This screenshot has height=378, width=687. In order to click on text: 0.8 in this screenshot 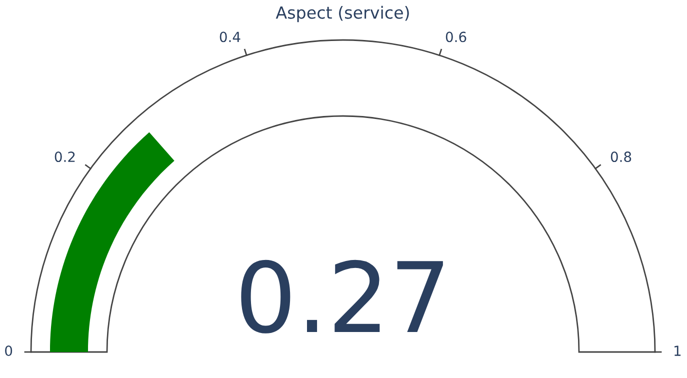, I will do `click(621, 157)`.